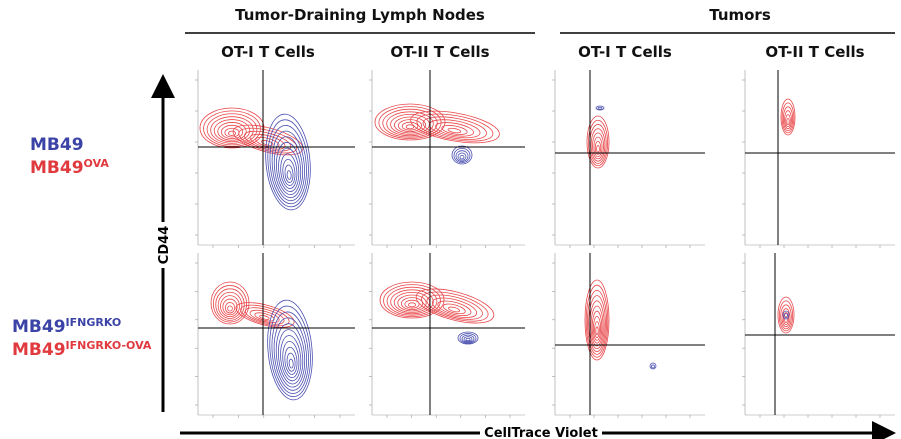 This screenshot has height=439, width=901. I want to click on y-axis-label: CD44, so click(164, 245).